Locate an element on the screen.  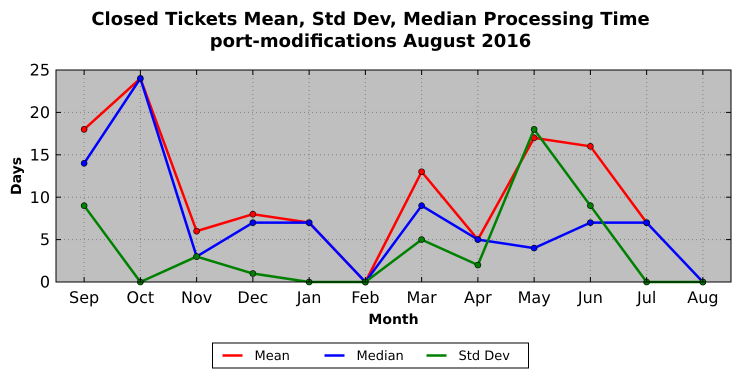
legend-label: Std Dev is located at coordinates (484, 356).